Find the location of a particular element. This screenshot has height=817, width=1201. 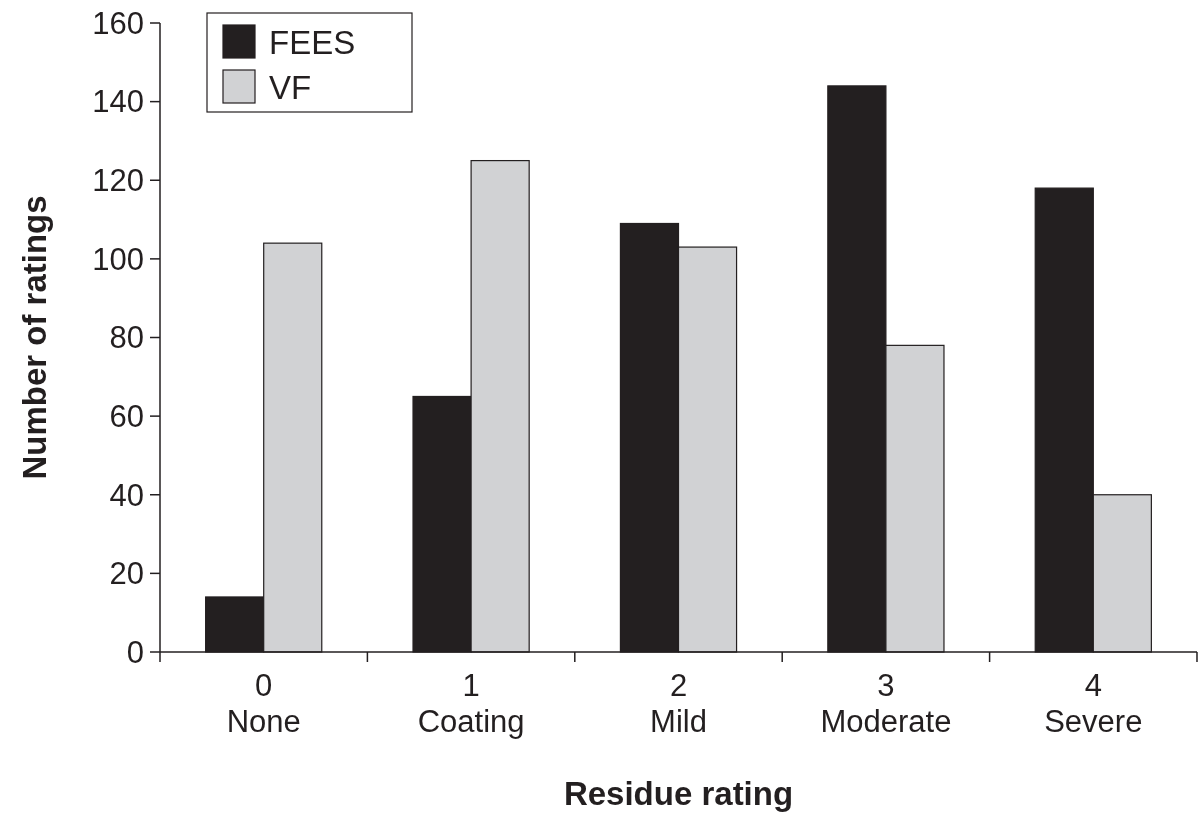

x-tick-label: 2 Mild is located at coordinates (678, 703).